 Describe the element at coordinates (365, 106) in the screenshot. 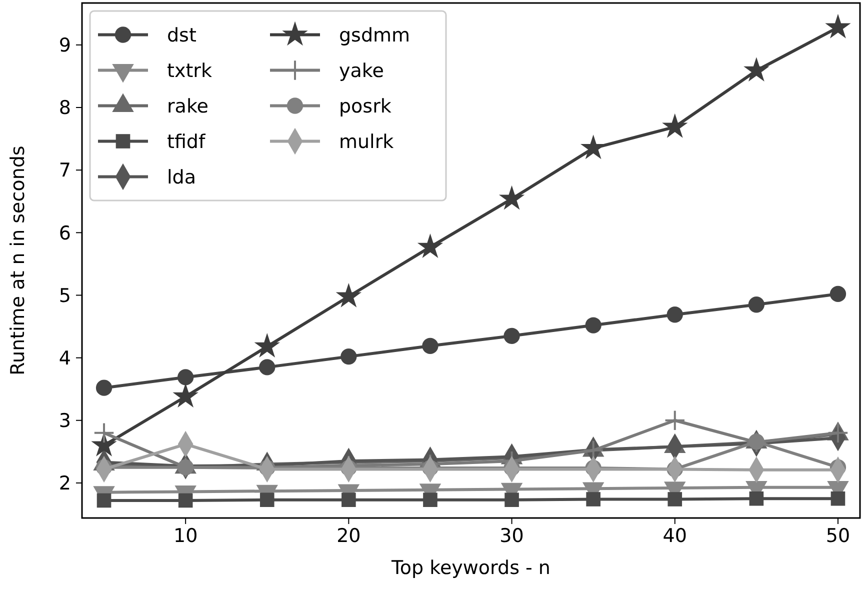

I see `legend-label: posrk` at that location.